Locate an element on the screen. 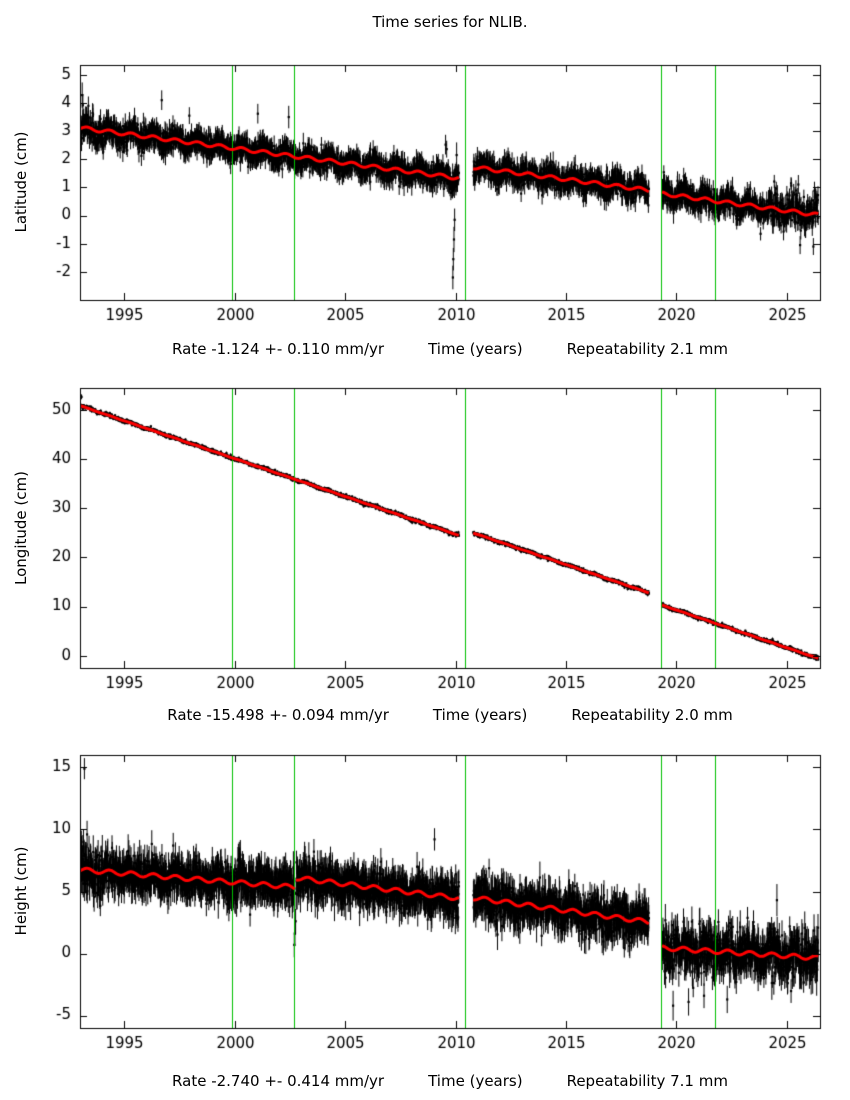 The image size is (850, 1100). height-x-axis-label: Time (years) is located at coordinates (475, 1081).